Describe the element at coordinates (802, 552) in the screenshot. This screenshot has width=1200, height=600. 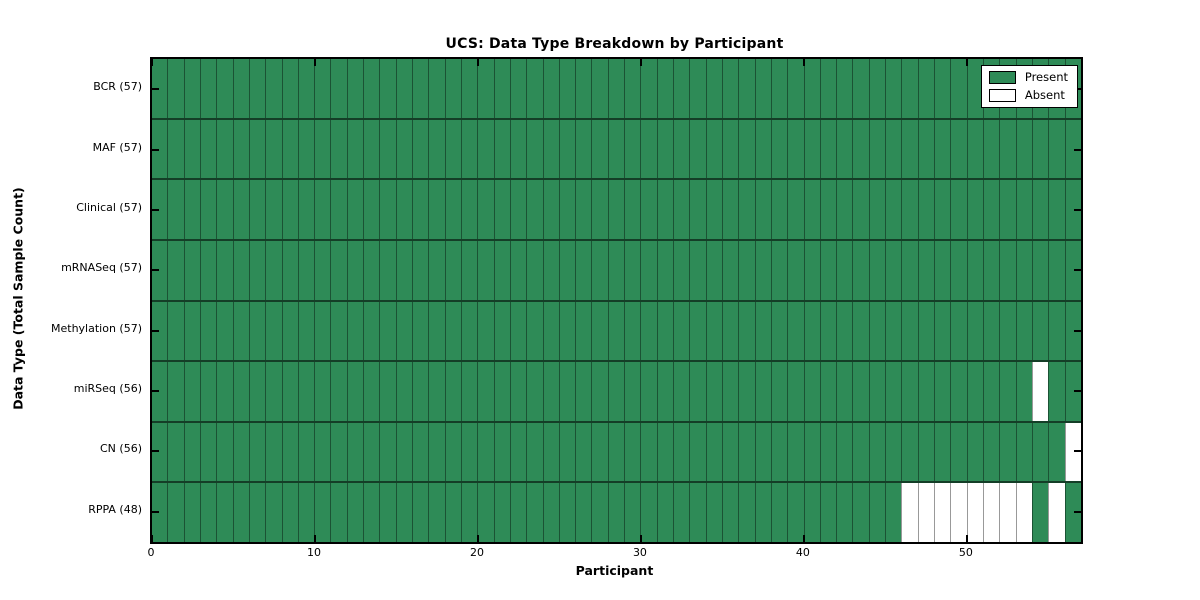
I see `x-tick-label: 40` at that location.